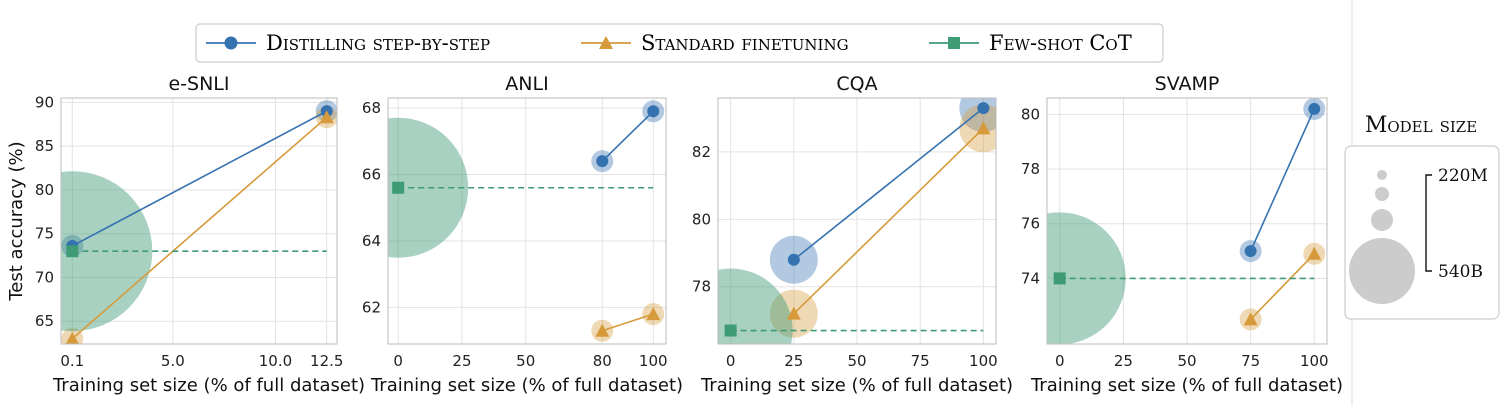  What do you see at coordinates (1187, 84) in the screenshot?
I see `panel-title: SVAMP` at bounding box center [1187, 84].